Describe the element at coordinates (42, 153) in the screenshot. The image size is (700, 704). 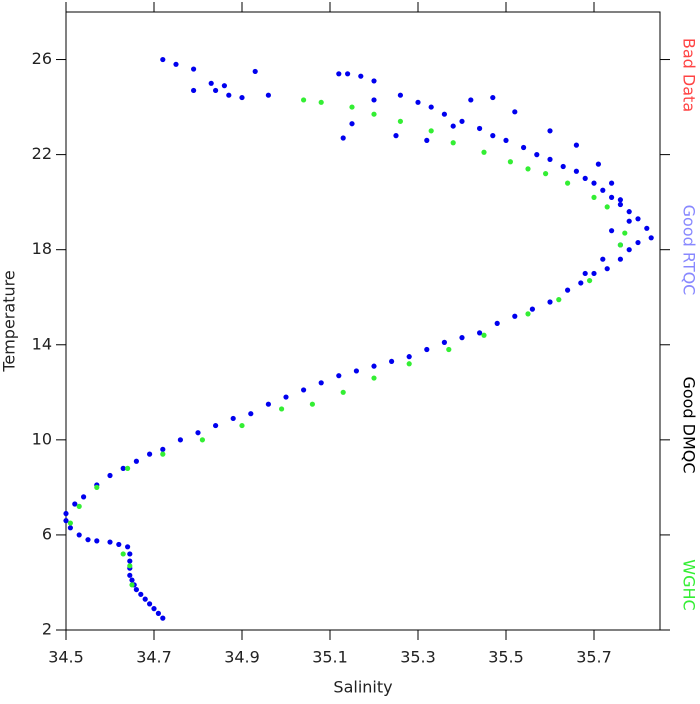
I see `y-tick-label: 22` at that location.